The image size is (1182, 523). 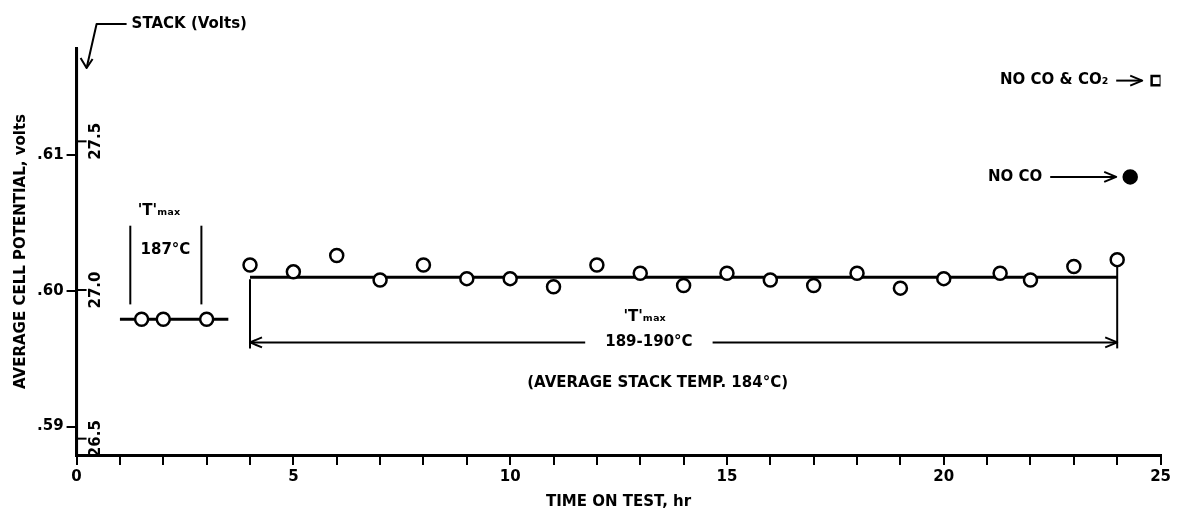 I want to click on x-tick-label: 20, so click(x=944, y=475).